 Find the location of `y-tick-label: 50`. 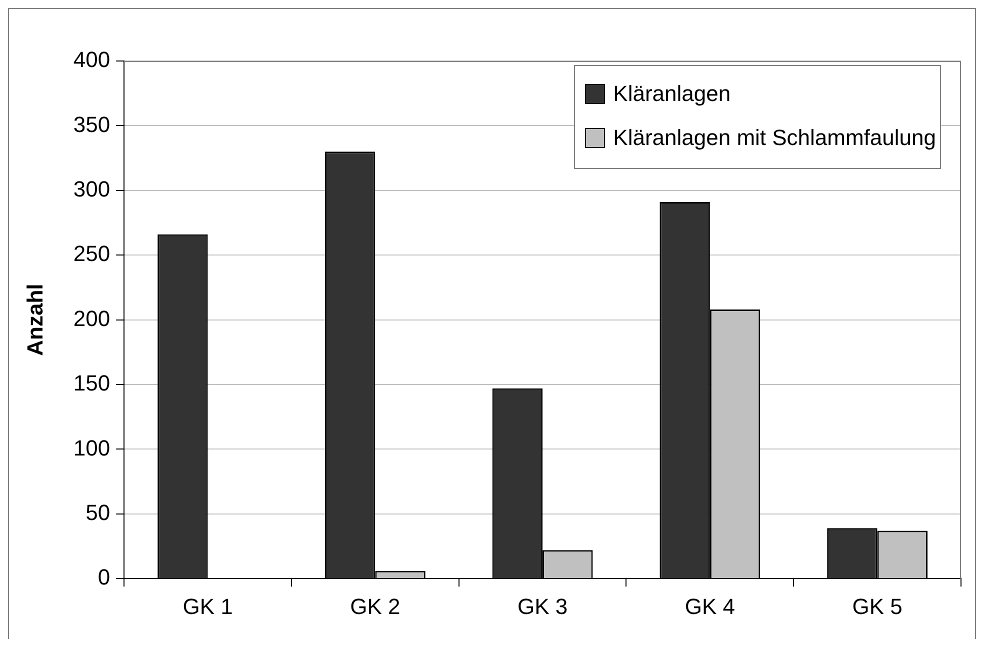

y-tick-label: 50 is located at coordinates (98, 512).